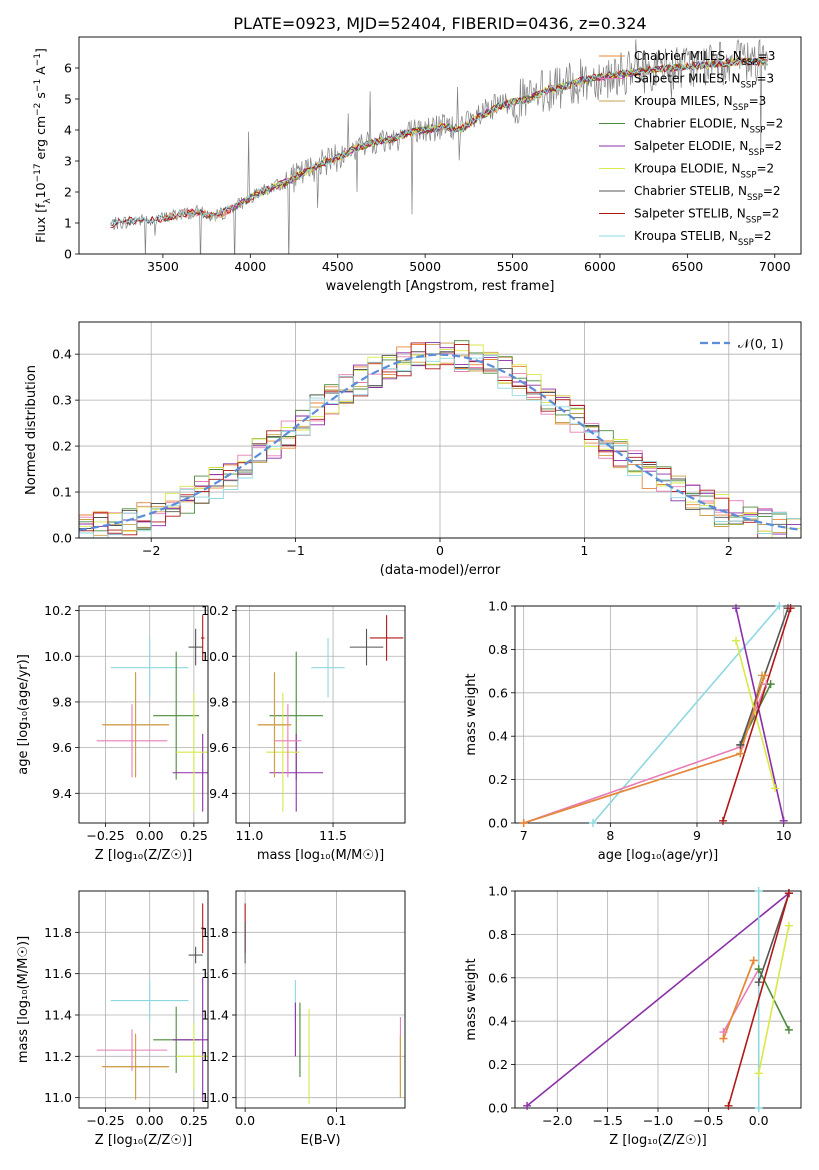  I want to click on spectrum-y-label-part: 10, so click(40, 190).